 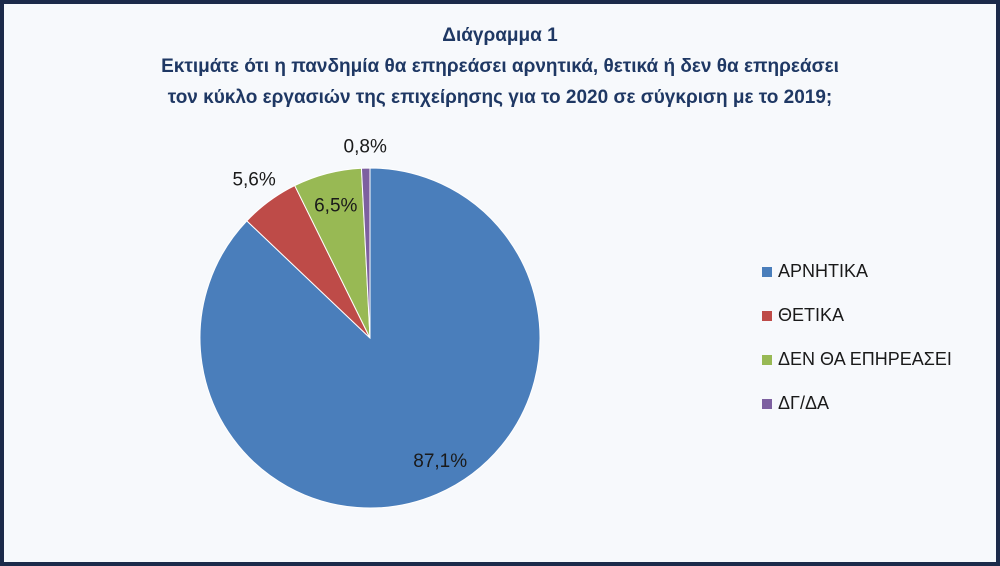 What do you see at coordinates (811, 315) in the screenshot?
I see `legend-label: ΘΕΤΙΚΑ` at bounding box center [811, 315].